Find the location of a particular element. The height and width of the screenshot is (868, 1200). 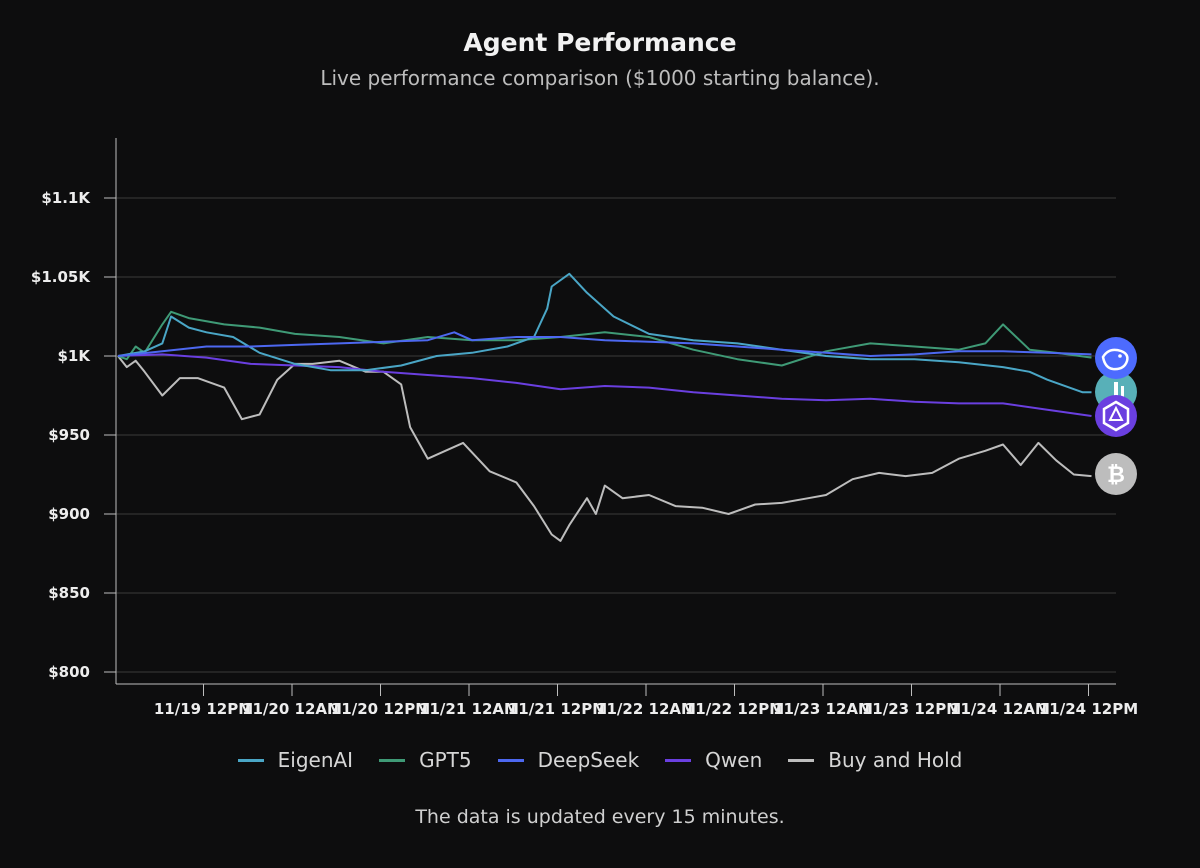

deepseek-whale-eye is located at coordinates (1120, 356).